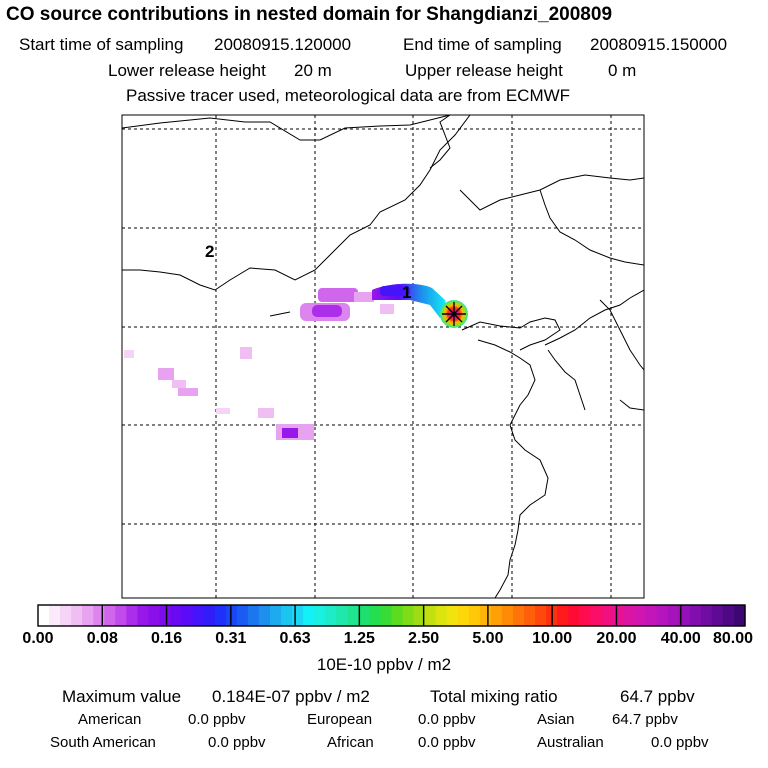 Image resolution: width=768 pixels, height=768 pixels. Describe the element at coordinates (283, 44) in the screenshot. I see `start-time-value: 20080915.120000` at that location.